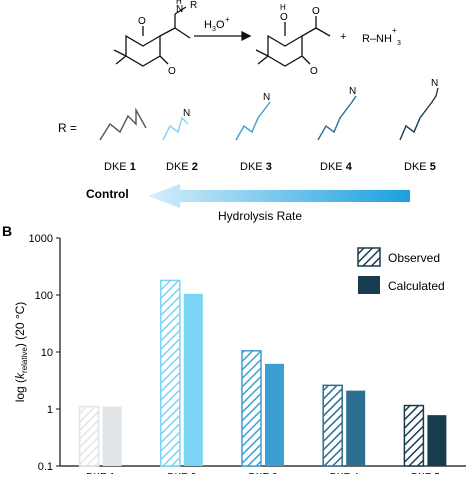  What do you see at coordinates (186, 113) in the screenshot?
I see `r2-N: N` at bounding box center [186, 113].